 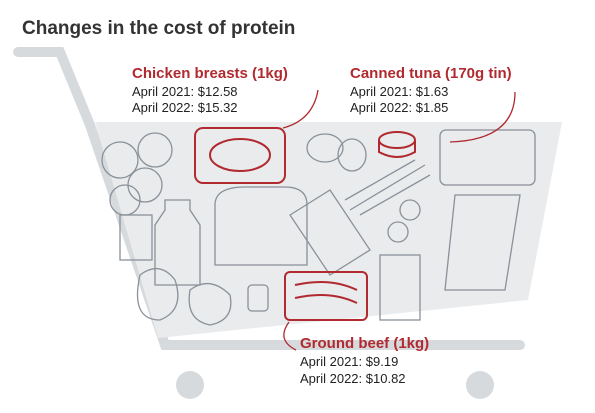 What do you see at coordinates (185, 107) in the screenshot?
I see `price-line: April 2022: $15.32` at bounding box center [185, 107].